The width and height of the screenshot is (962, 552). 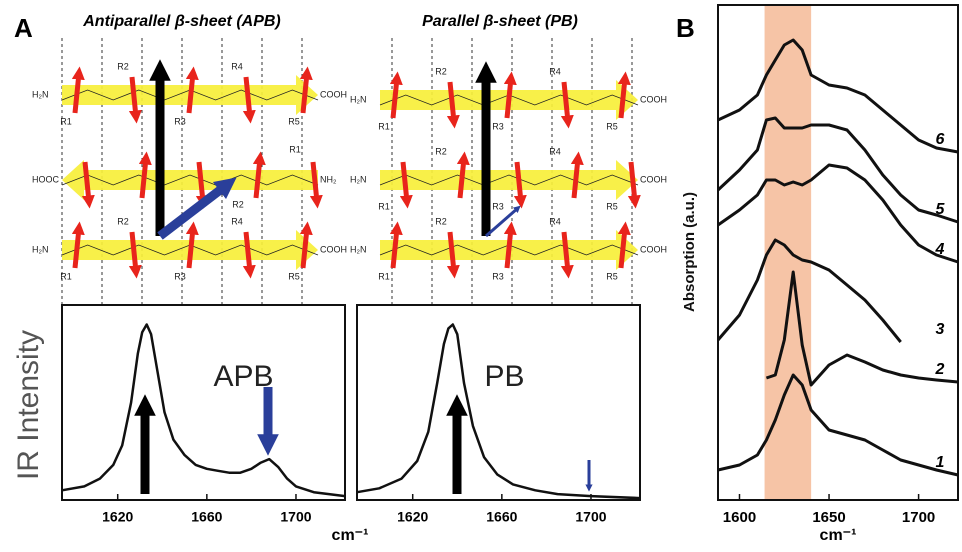 What do you see at coordinates (500, 21) in the screenshot?
I see `diagram-title: Parallel β-sheet (PB)` at bounding box center [500, 21].